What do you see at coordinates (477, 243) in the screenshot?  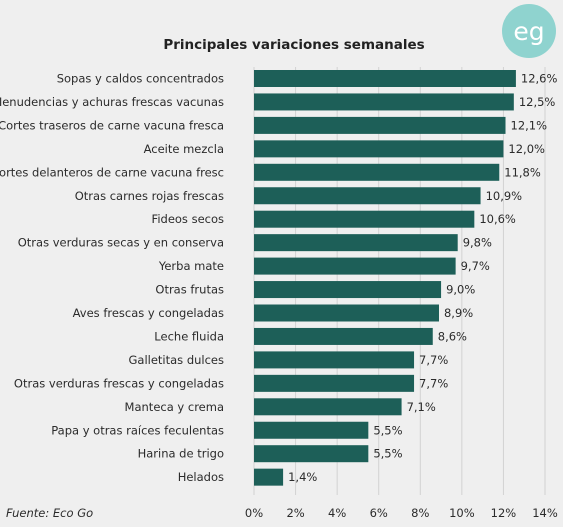 I see `data-label: 9,8%` at bounding box center [477, 243].